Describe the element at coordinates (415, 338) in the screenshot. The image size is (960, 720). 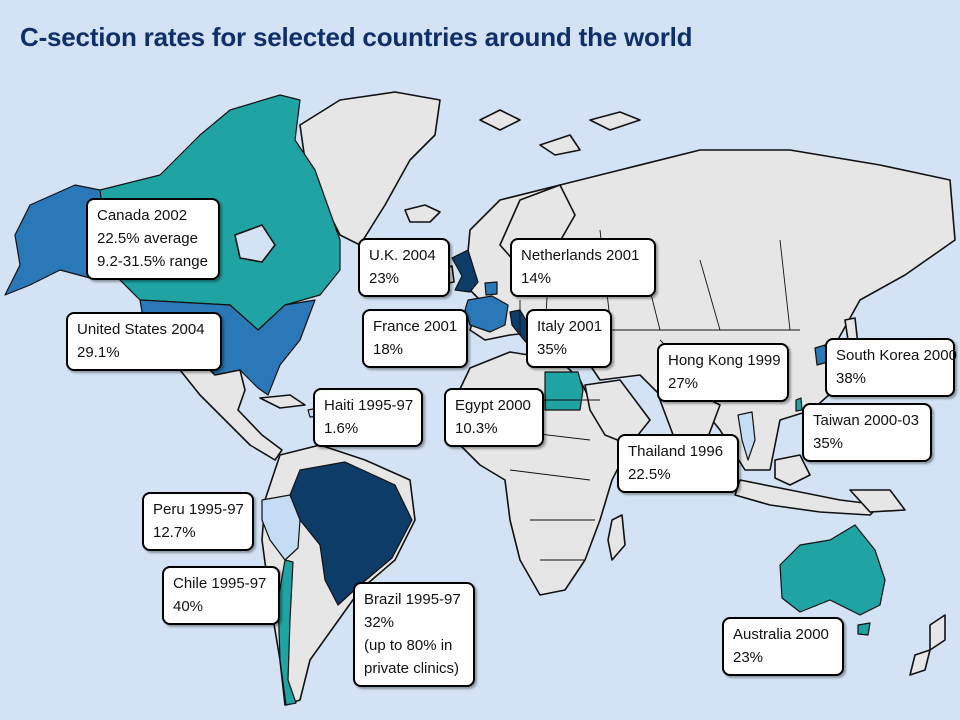
I see `callout-france: France 2001 18%` at that location.